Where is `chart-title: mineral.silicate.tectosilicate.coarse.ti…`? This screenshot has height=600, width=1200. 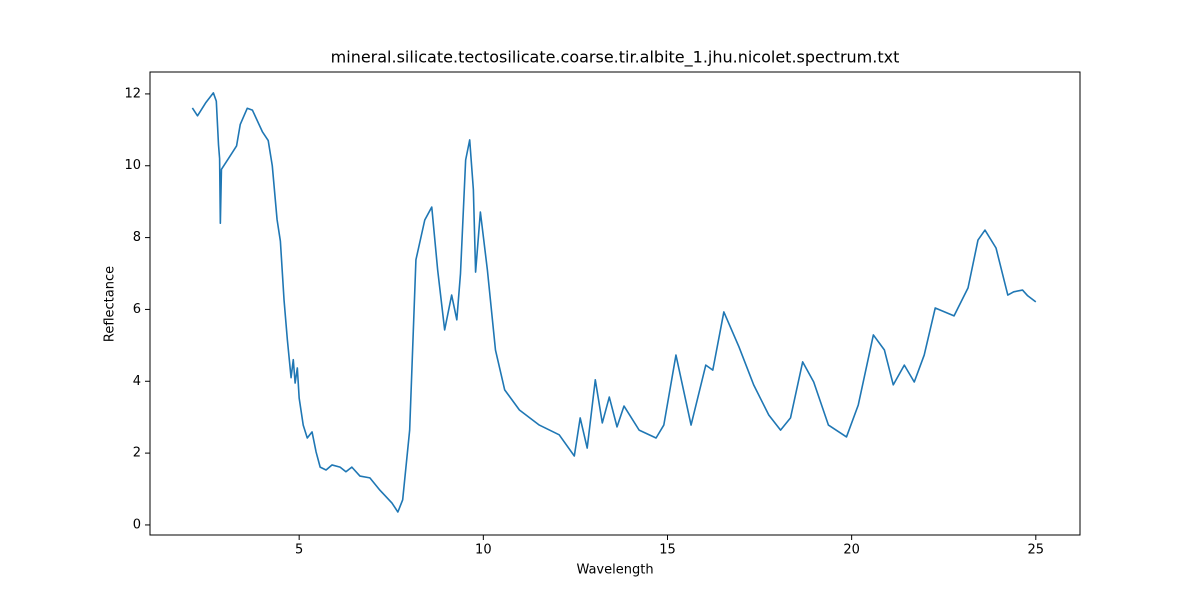
chart-title: mineral.silicate.tectosilicate.coarse.ti… is located at coordinates (615, 58).